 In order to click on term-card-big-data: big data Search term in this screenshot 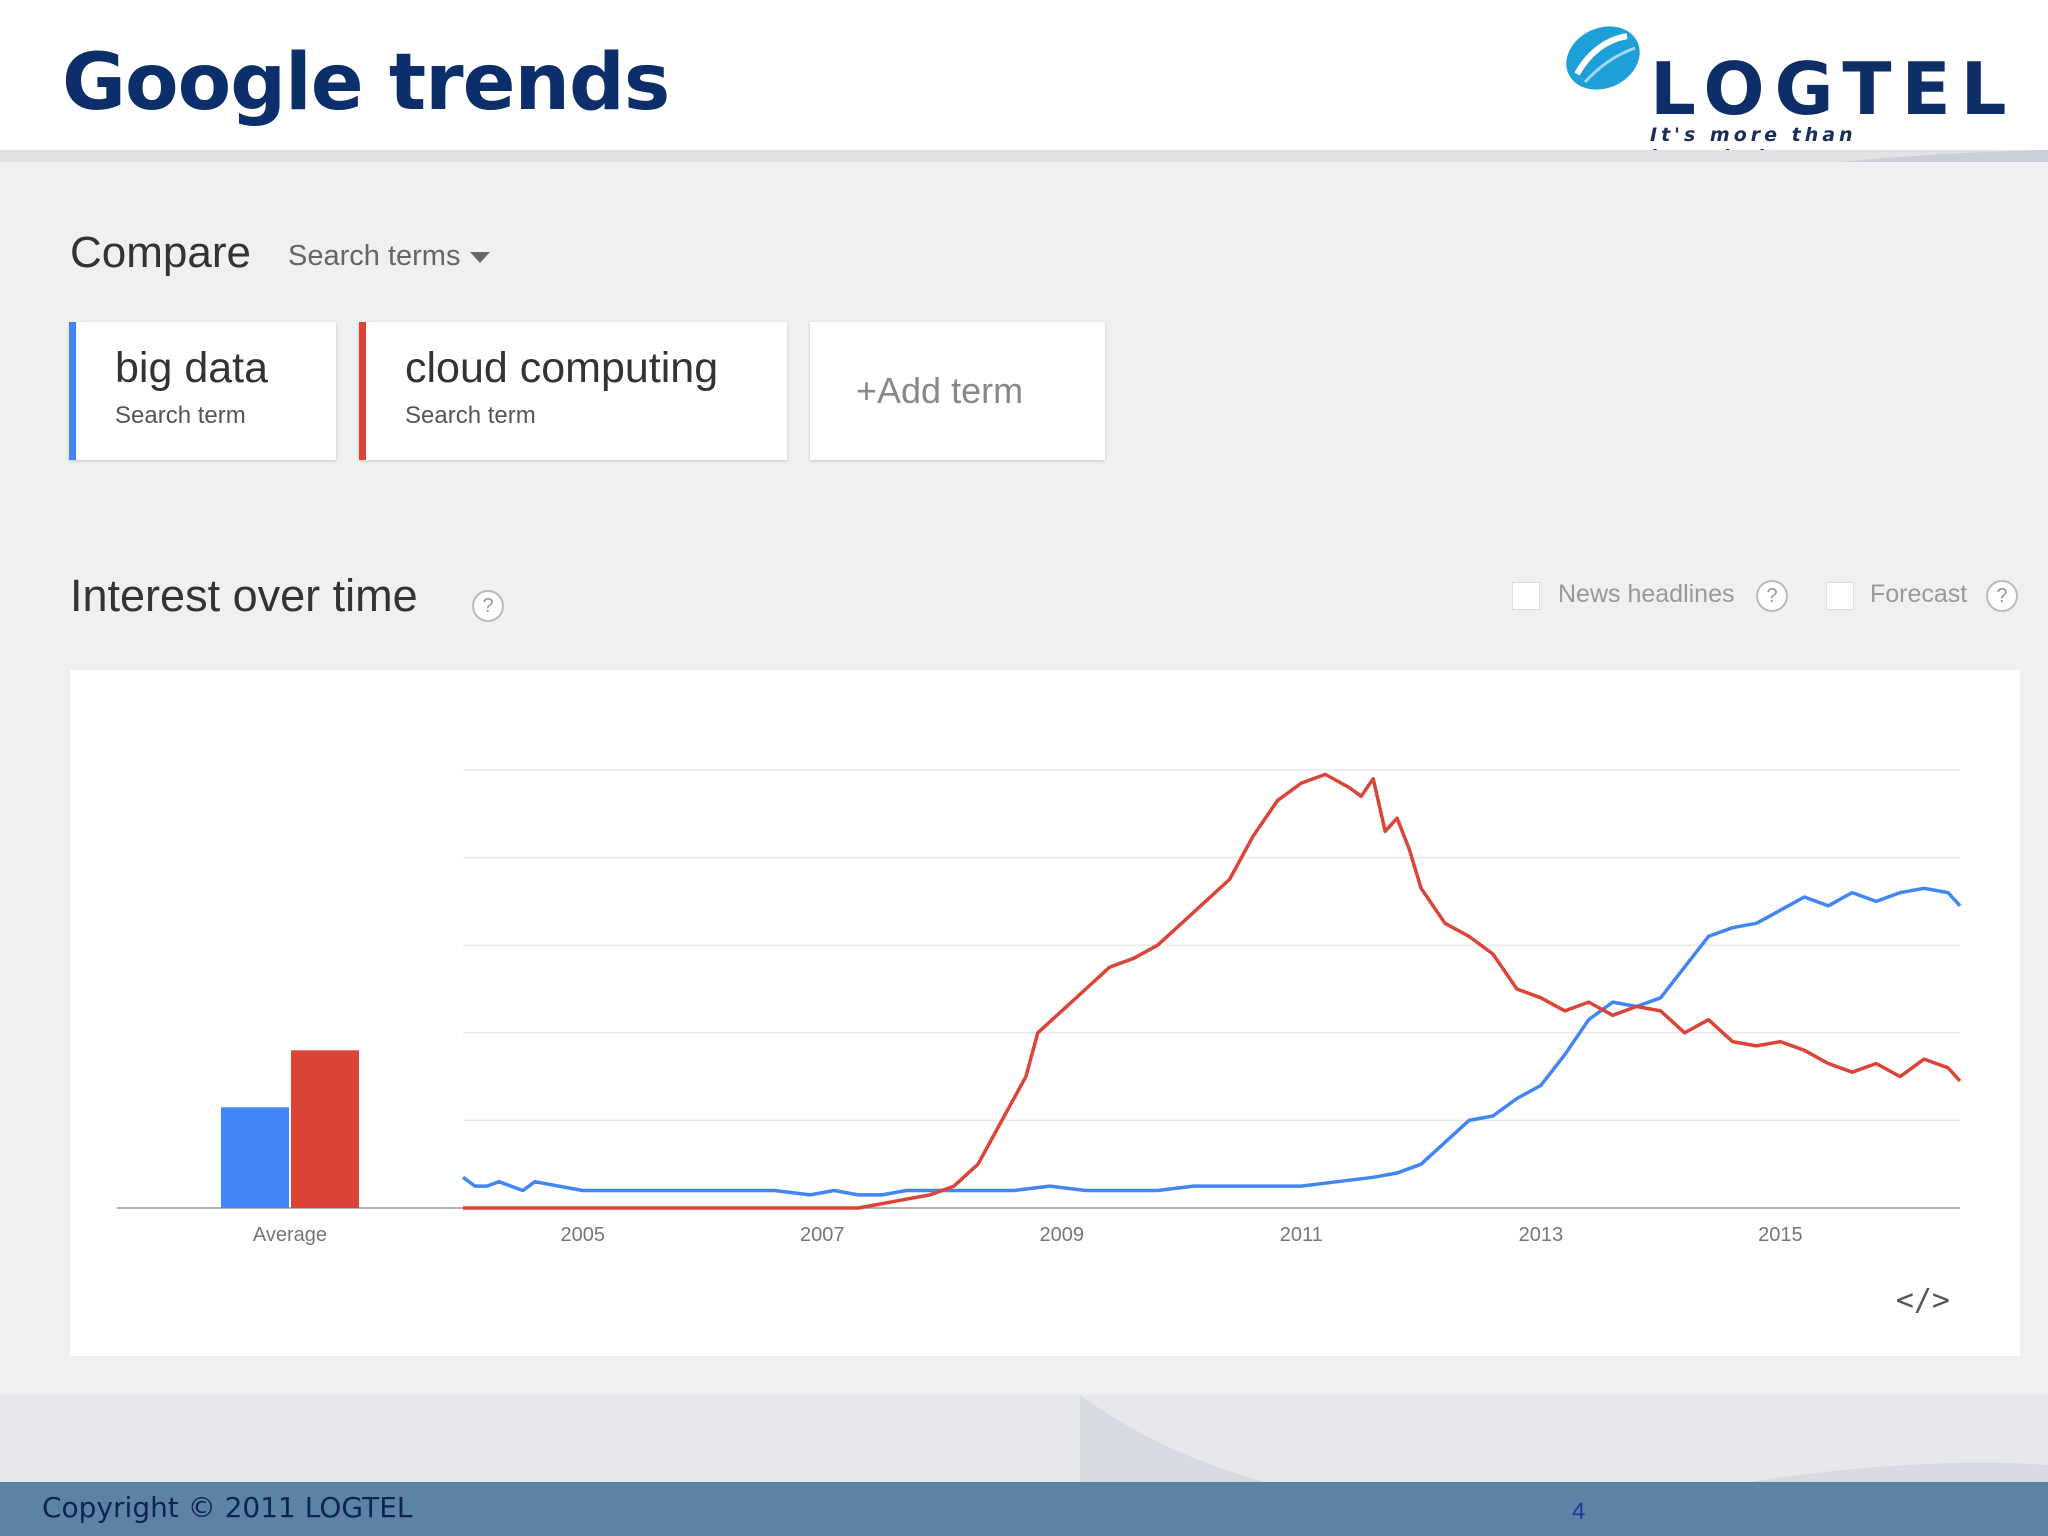, I will do `click(202, 391)`.